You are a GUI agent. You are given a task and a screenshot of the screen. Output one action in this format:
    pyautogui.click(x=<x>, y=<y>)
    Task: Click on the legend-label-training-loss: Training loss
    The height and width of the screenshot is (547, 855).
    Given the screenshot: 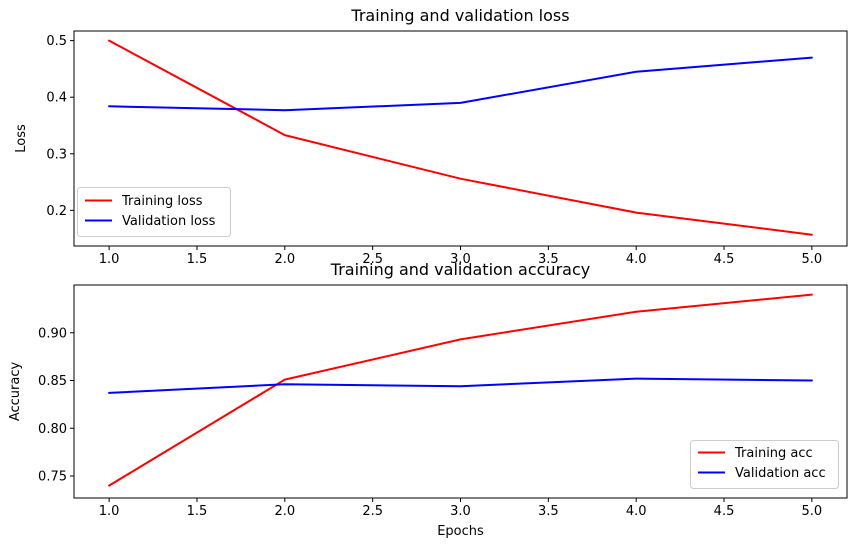 What is the action you would take?
    pyautogui.click(x=162, y=201)
    